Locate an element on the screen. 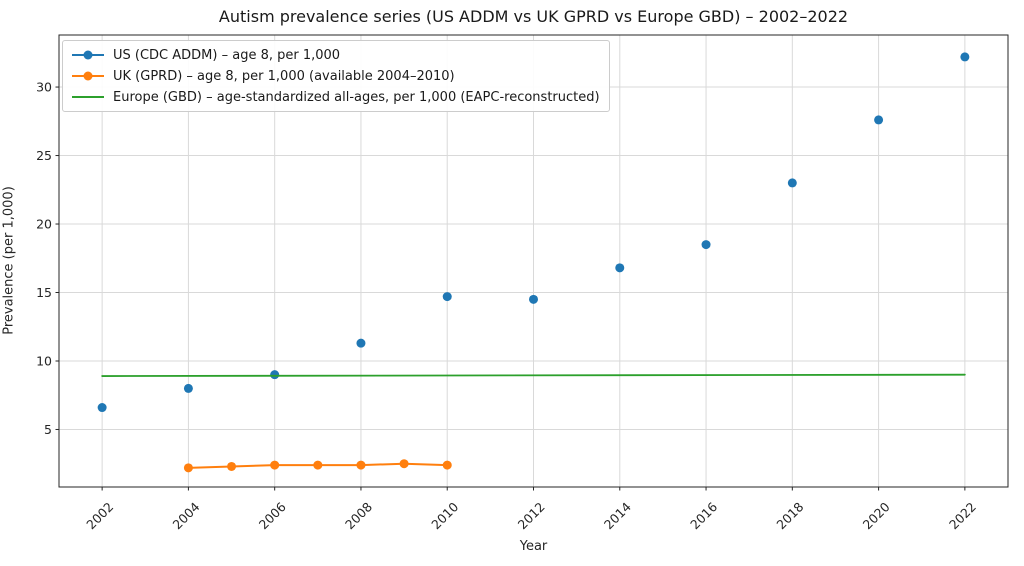 This screenshot has height=566, width=1024. x-axis-label: Year is located at coordinates (533, 546).